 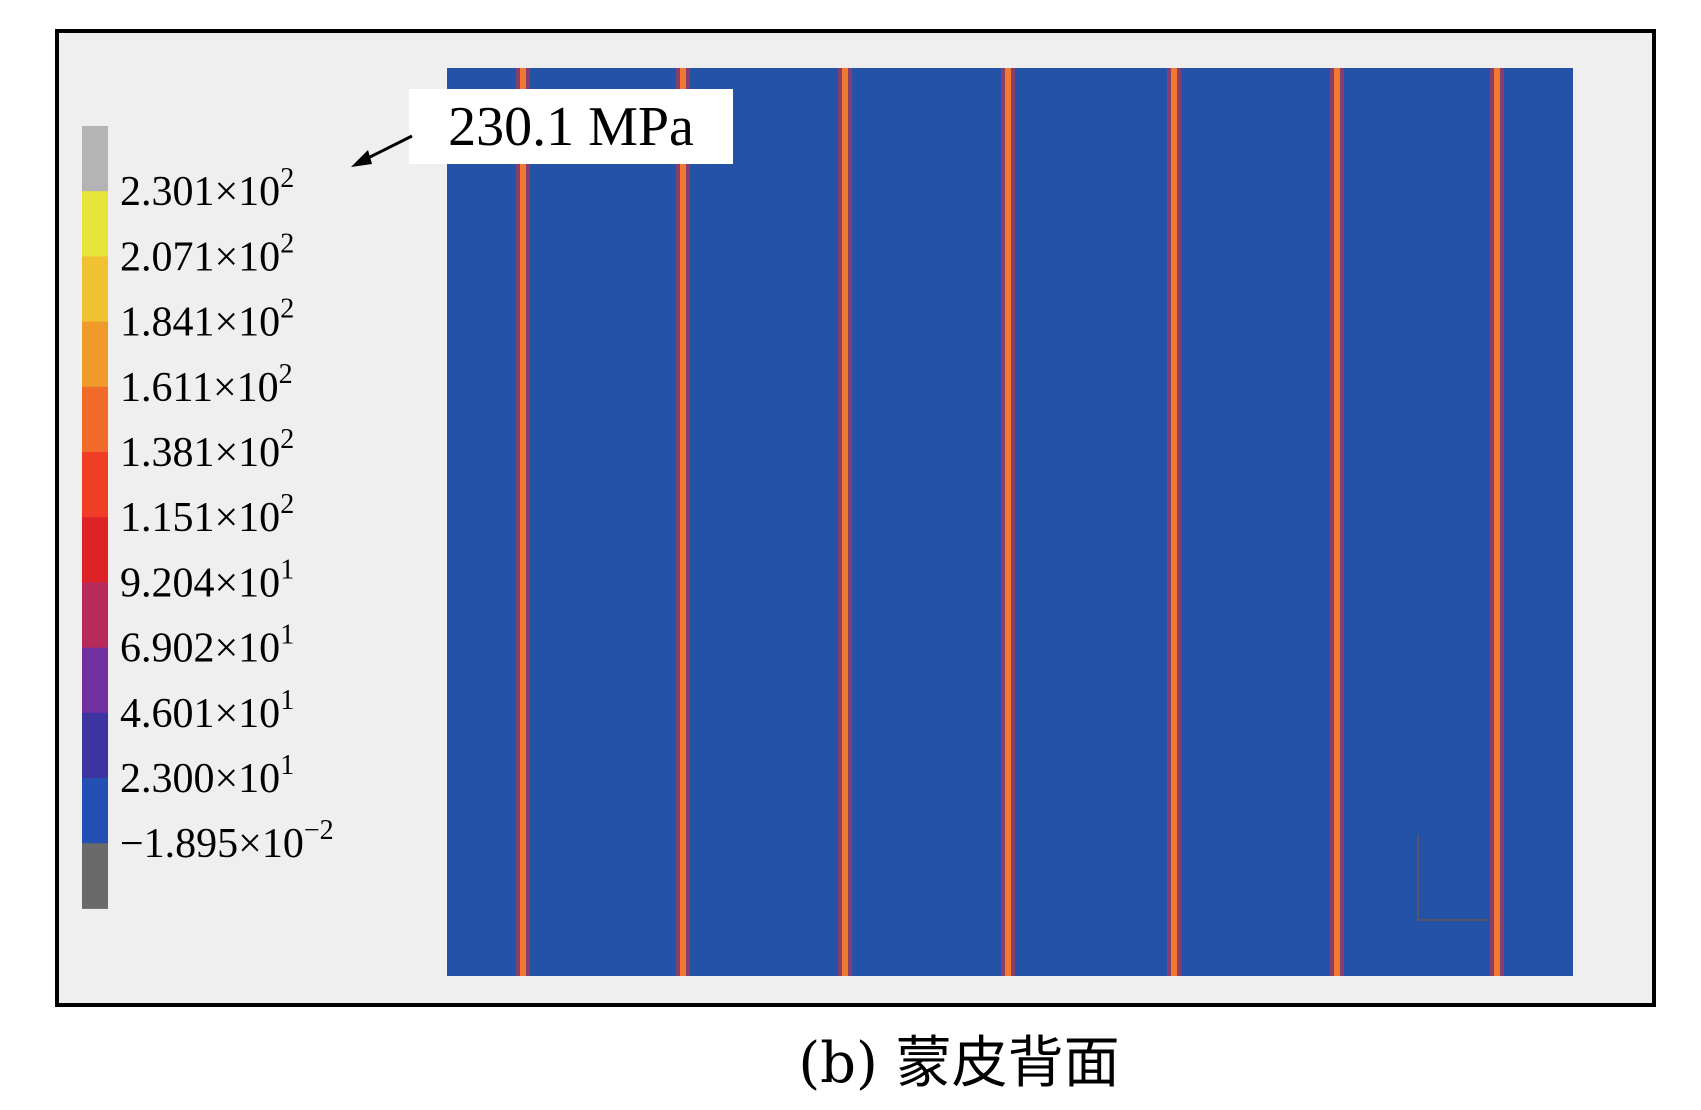 I want to click on annotation-arrow, so click(x=387, y=148).